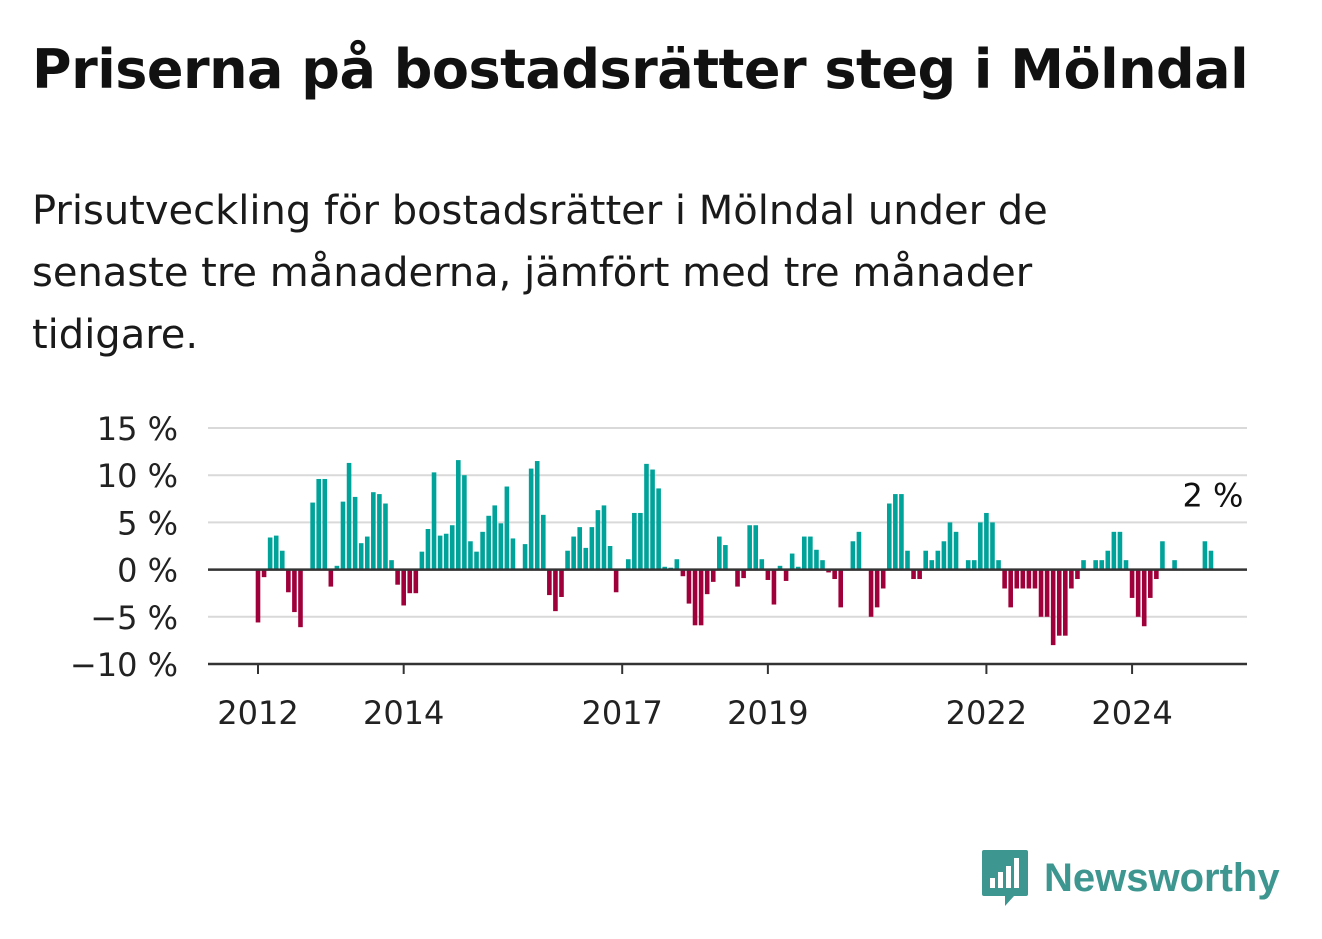 The image size is (1322, 939). What do you see at coordinates (1213, 496) in the screenshot?
I see `last-value-label: 2 %` at bounding box center [1213, 496].